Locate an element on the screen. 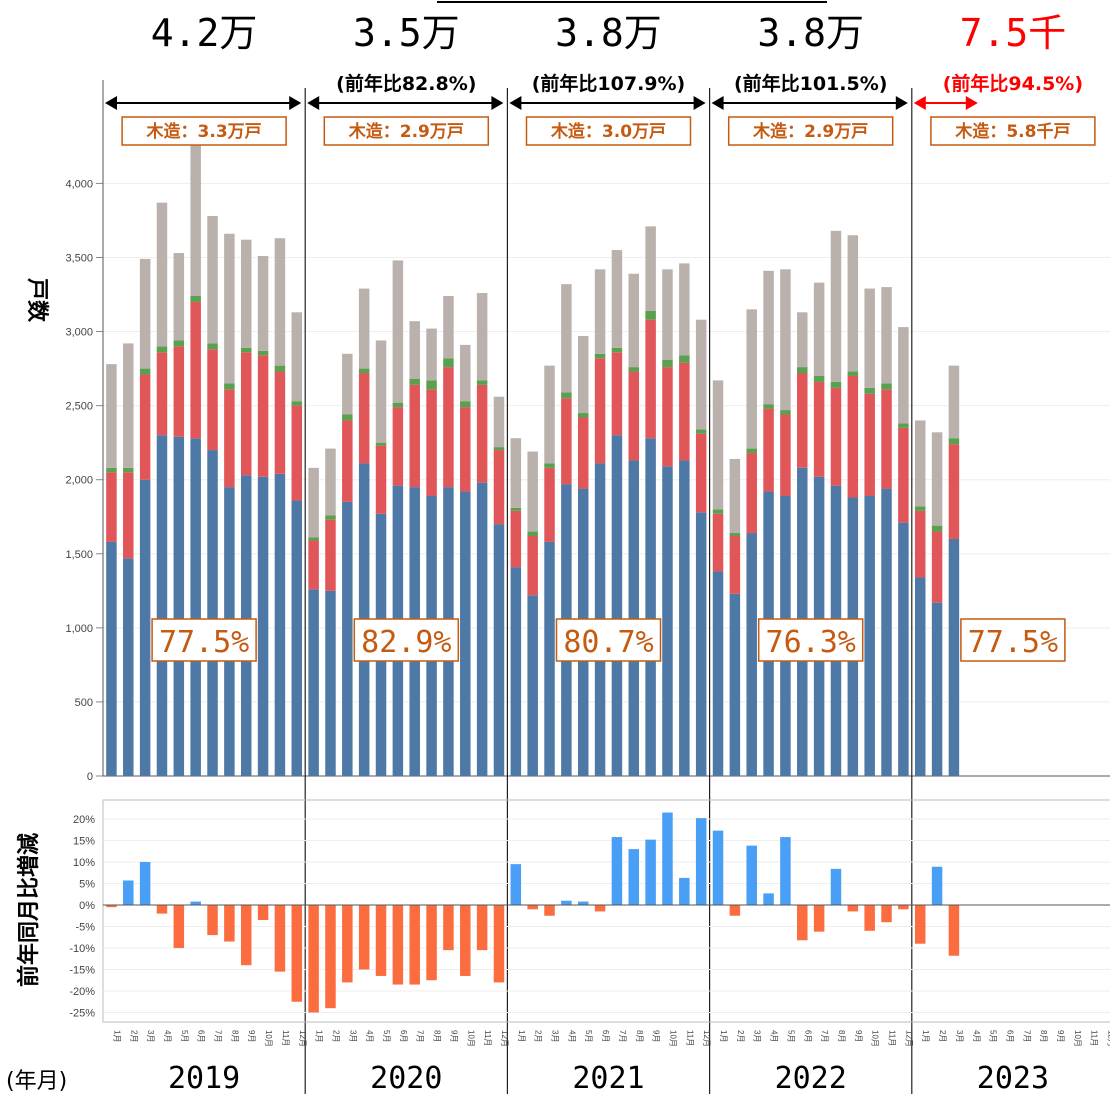 This screenshot has width=1110, height=1094. month-tick-label: 10月 is located at coordinates (470, 1038).